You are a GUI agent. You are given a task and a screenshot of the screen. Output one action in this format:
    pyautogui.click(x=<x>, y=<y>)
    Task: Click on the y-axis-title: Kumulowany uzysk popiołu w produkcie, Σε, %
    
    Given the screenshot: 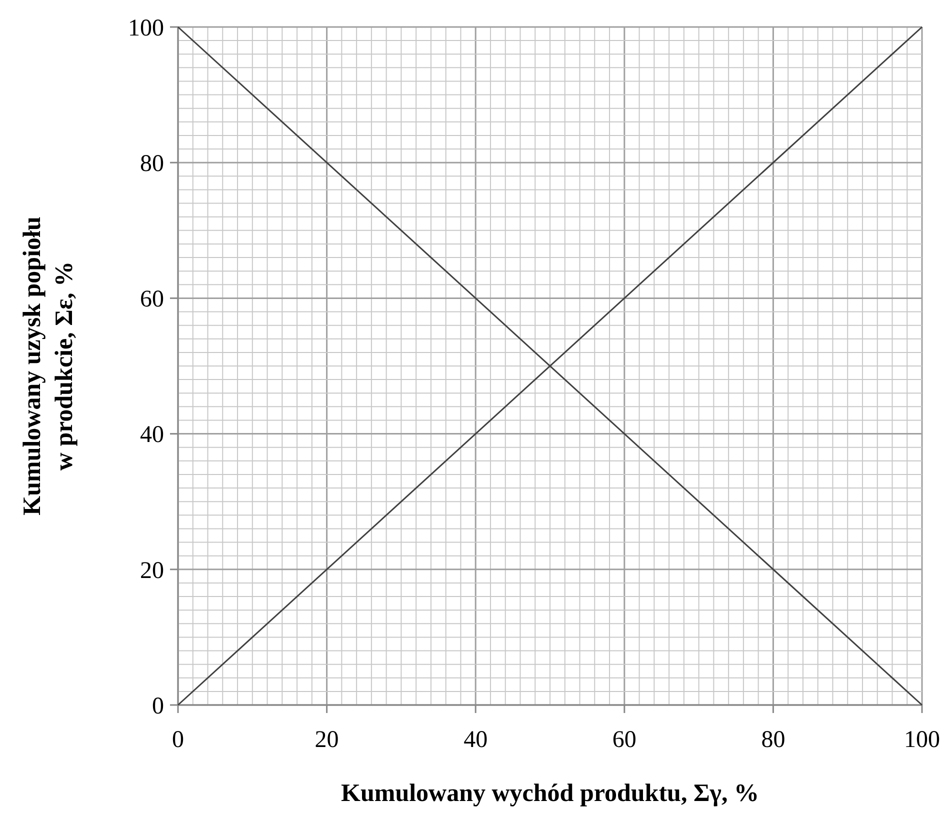 What is the action you would take?
    pyautogui.click(x=48, y=366)
    